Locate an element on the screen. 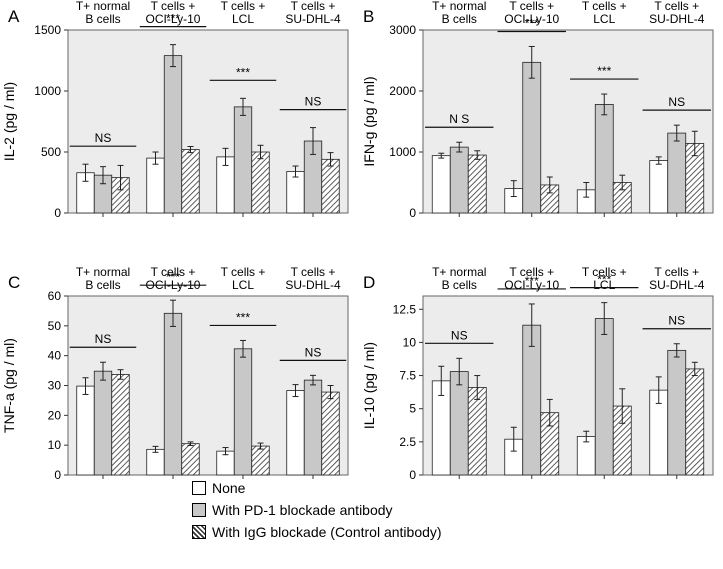  y-axis-label: IFN-g (pg / ml) is located at coordinates (369, 121).